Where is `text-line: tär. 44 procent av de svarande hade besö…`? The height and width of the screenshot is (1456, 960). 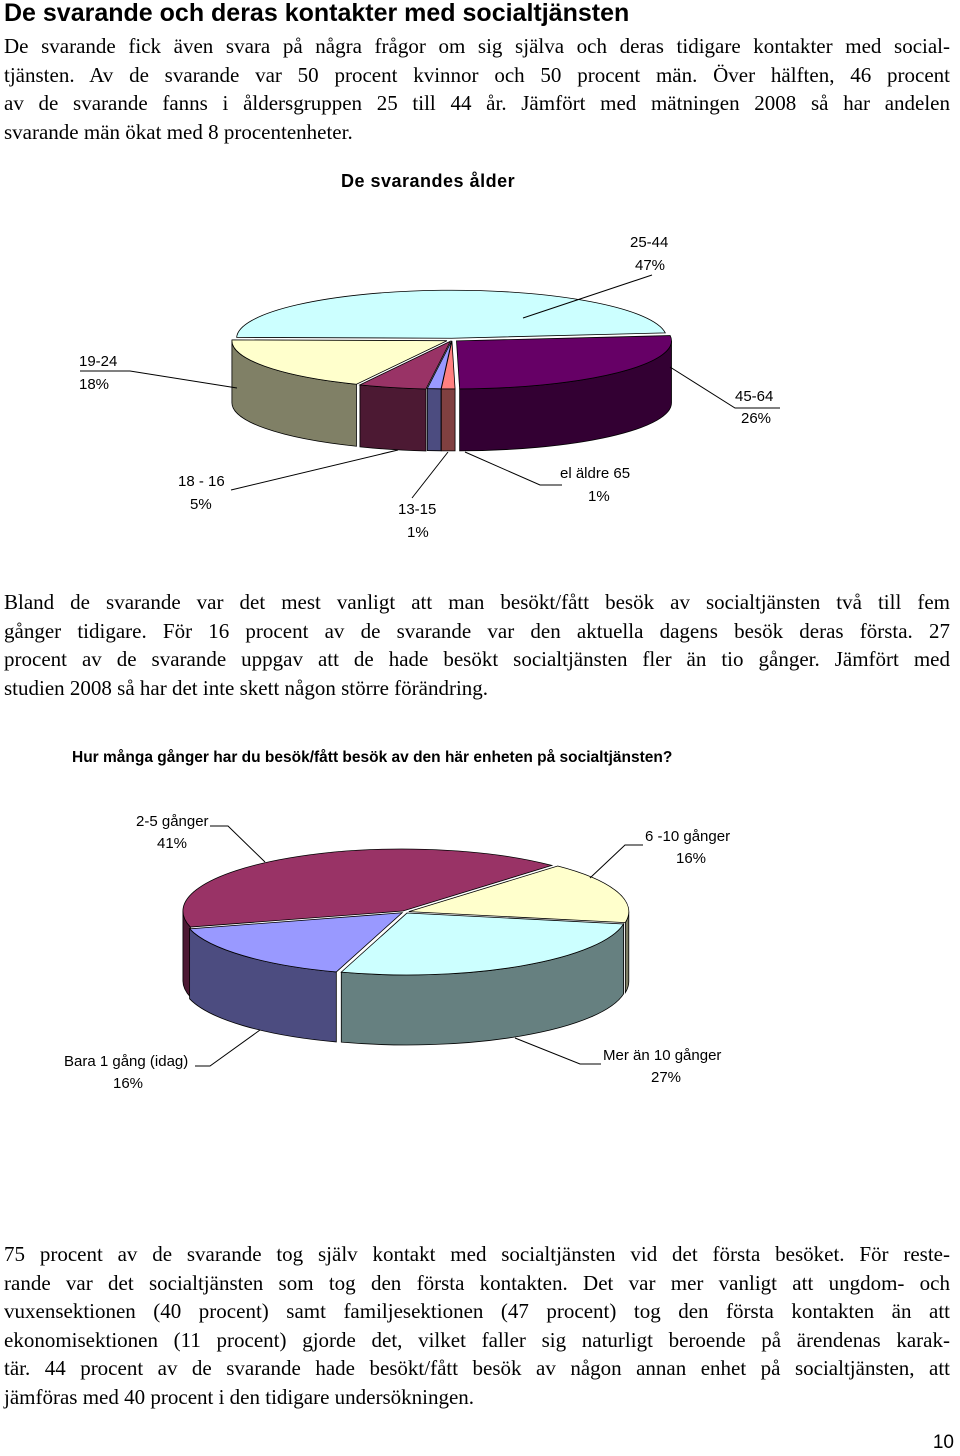 text-line: tär. 44 procent av de svarande hade besö… is located at coordinates (477, 1368).